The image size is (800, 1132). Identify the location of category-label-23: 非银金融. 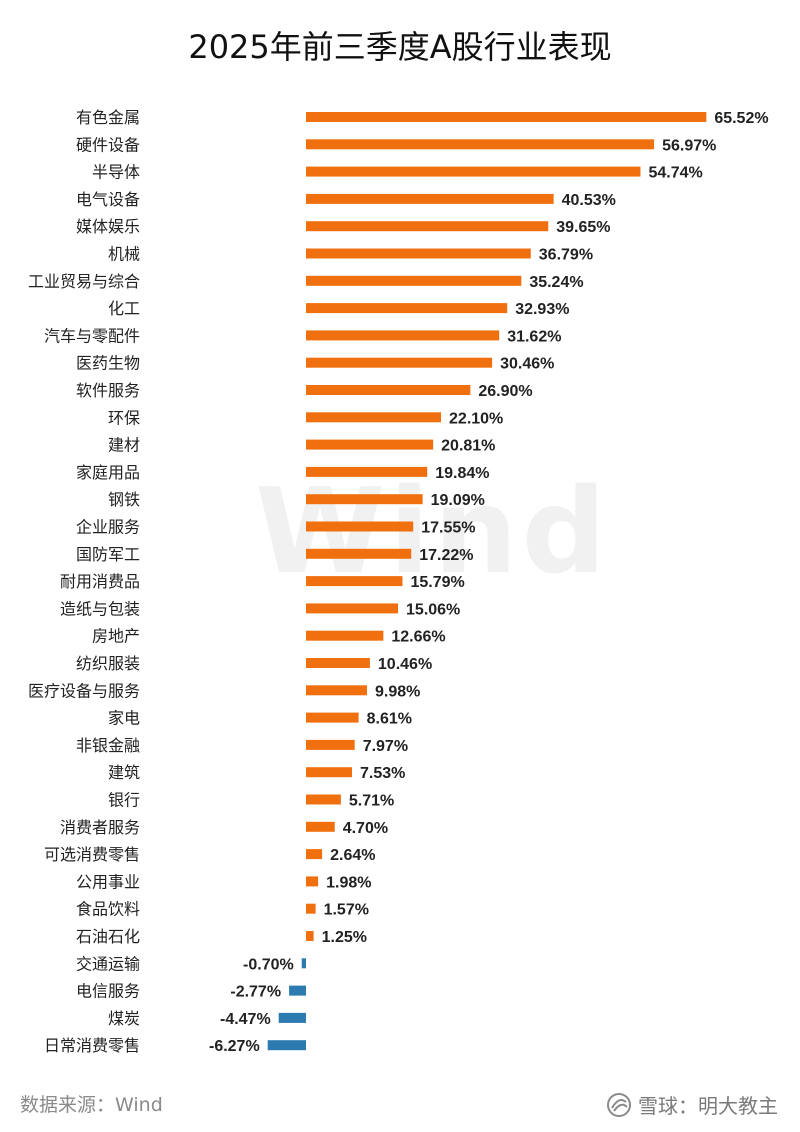
(108, 745).